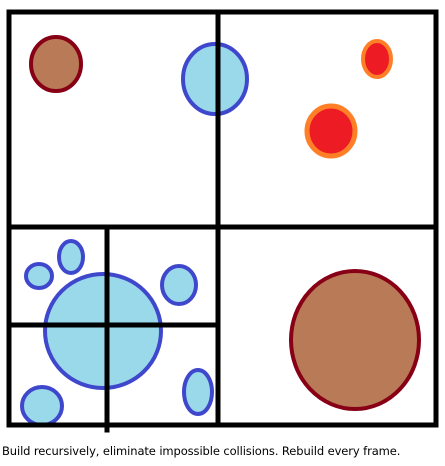 The width and height of the screenshot is (445, 466). What do you see at coordinates (377, 59) in the screenshot?
I see `red-circle-small` at bounding box center [377, 59].